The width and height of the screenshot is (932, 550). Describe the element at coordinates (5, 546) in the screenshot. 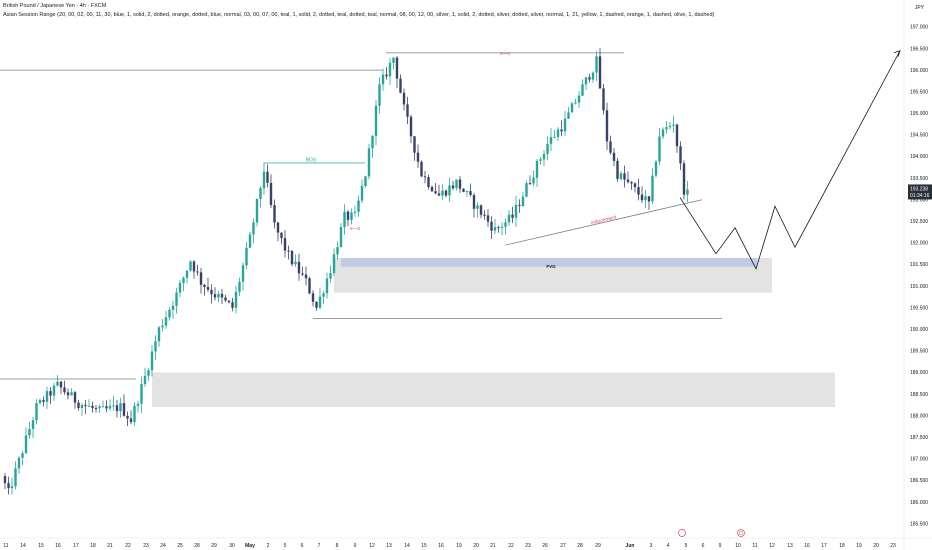

I see `x-tick-label: 11` at that location.